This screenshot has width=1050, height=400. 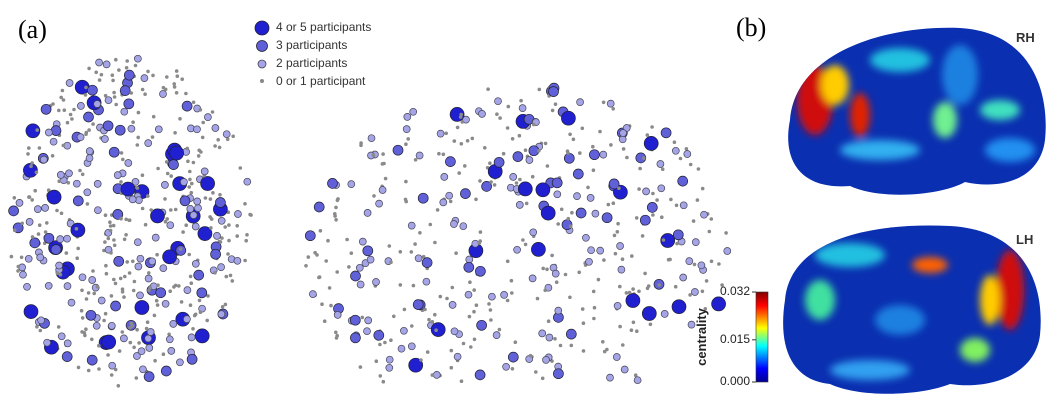 What do you see at coordinates (735, 381) in the screenshot?
I see `colorbar-tick-label: 0.000` at bounding box center [735, 381].